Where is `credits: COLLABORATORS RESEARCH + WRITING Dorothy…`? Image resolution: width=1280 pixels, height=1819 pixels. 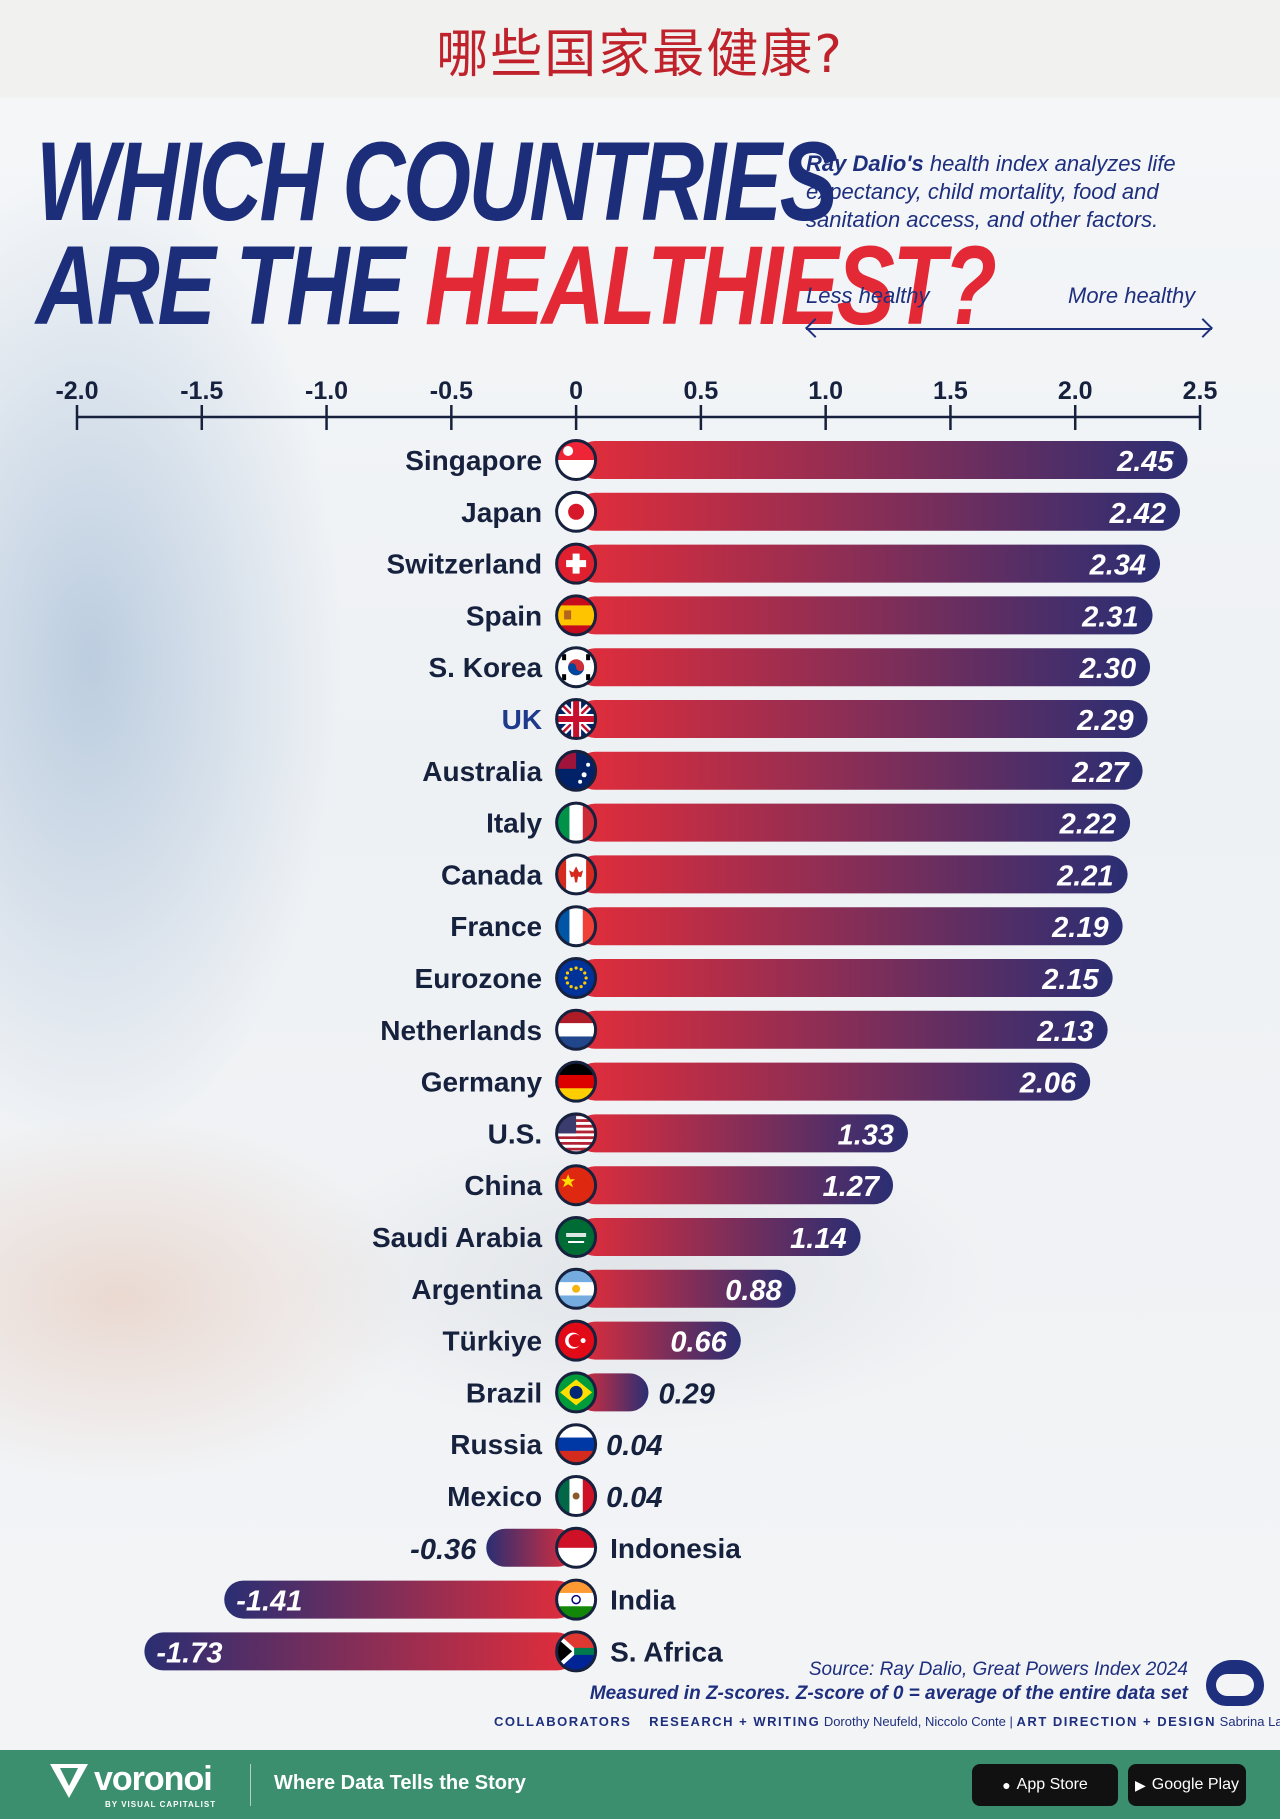
credits: COLLABORATORS RESEARCH + WRITING Dorothy… is located at coordinates (887, 1721).